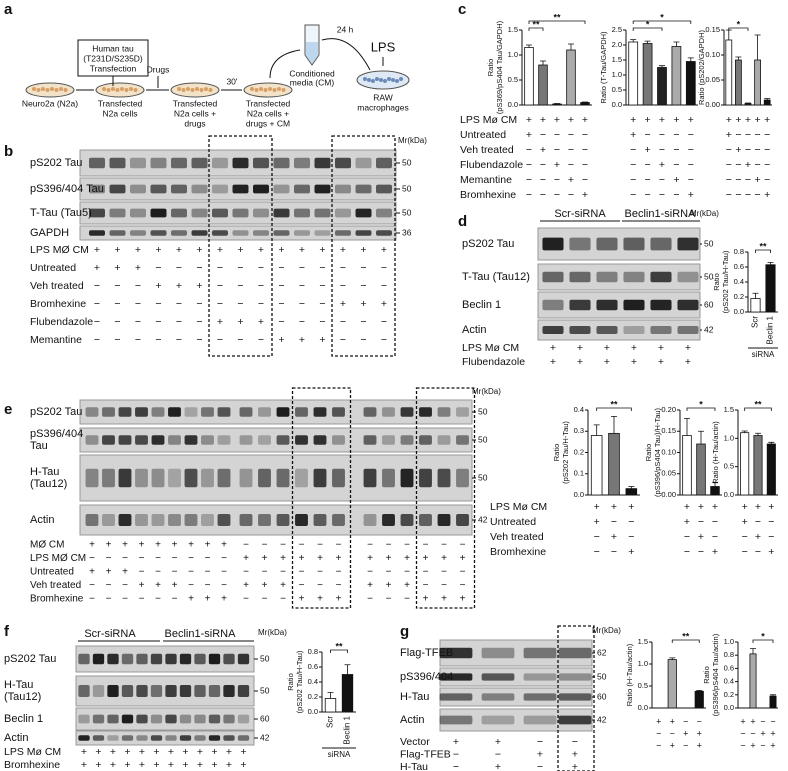 The image size is (788, 771). I want to click on y-tick-label: 0.15, so click(712, 29).